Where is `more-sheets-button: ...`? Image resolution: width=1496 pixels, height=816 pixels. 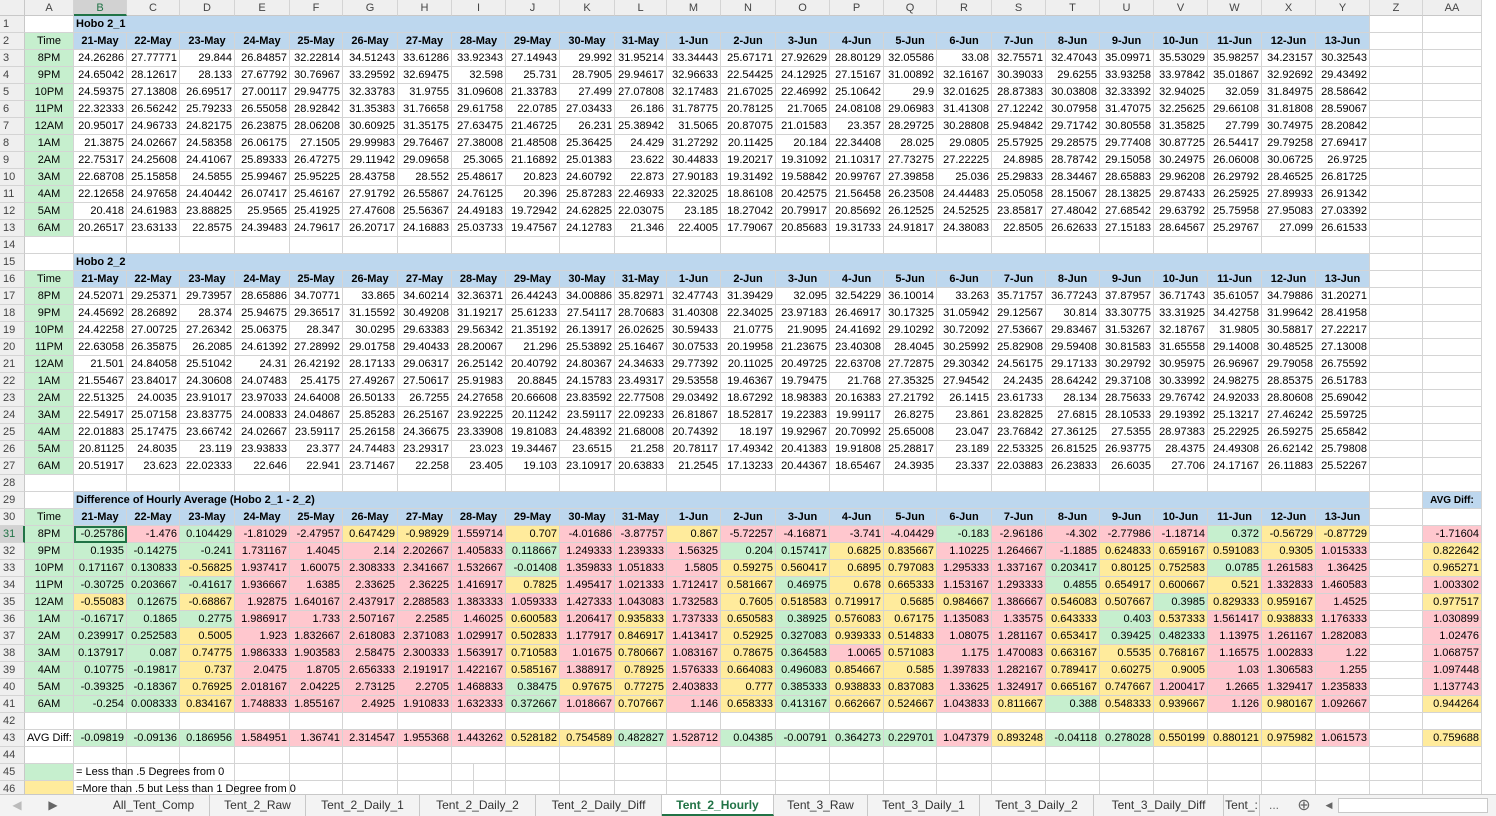 more-sheets-button: ... is located at coordinates (1273, 805).